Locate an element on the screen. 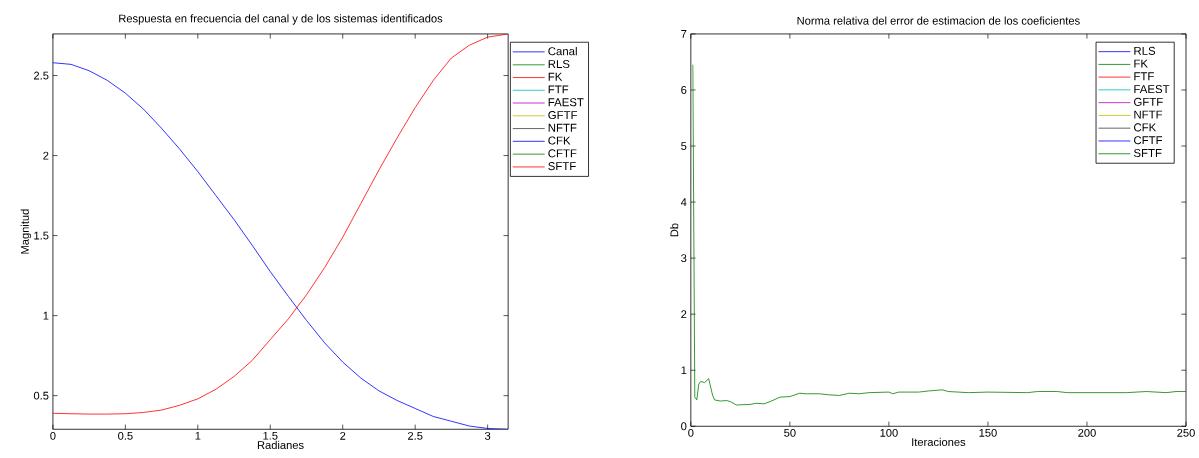  x-tick-label: 2.5 is located at coordinates (415, 435).